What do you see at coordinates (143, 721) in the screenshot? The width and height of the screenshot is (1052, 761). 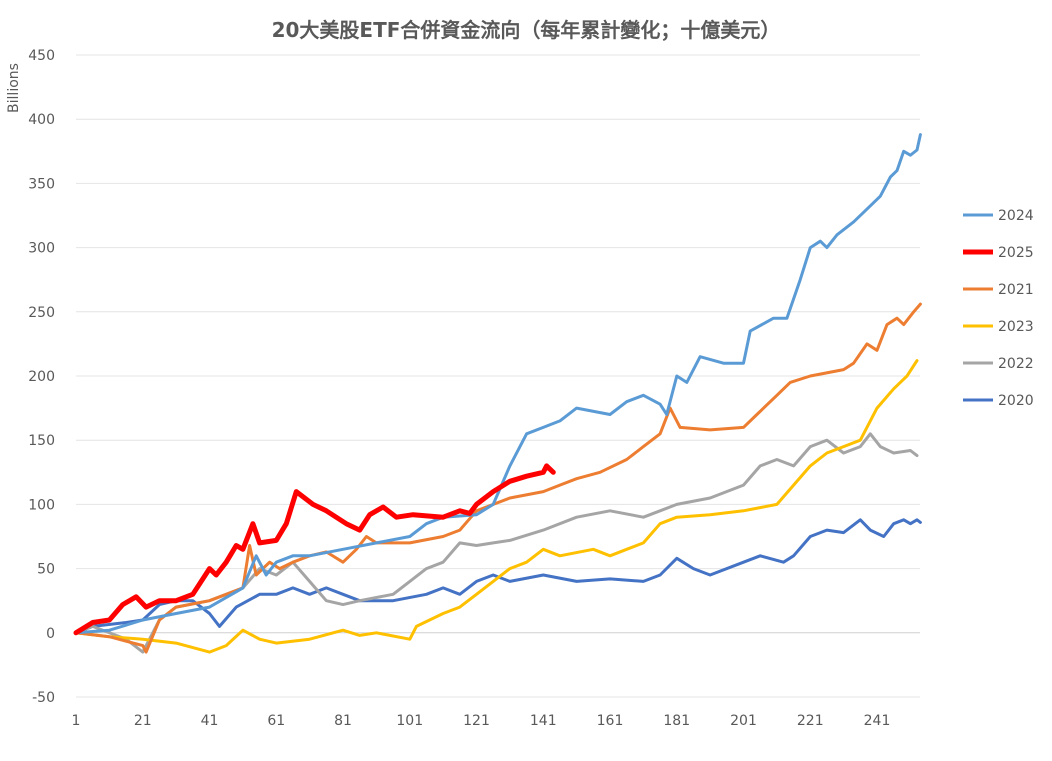 I see `x-tick-label: 21` at bounding box center [143, 721].